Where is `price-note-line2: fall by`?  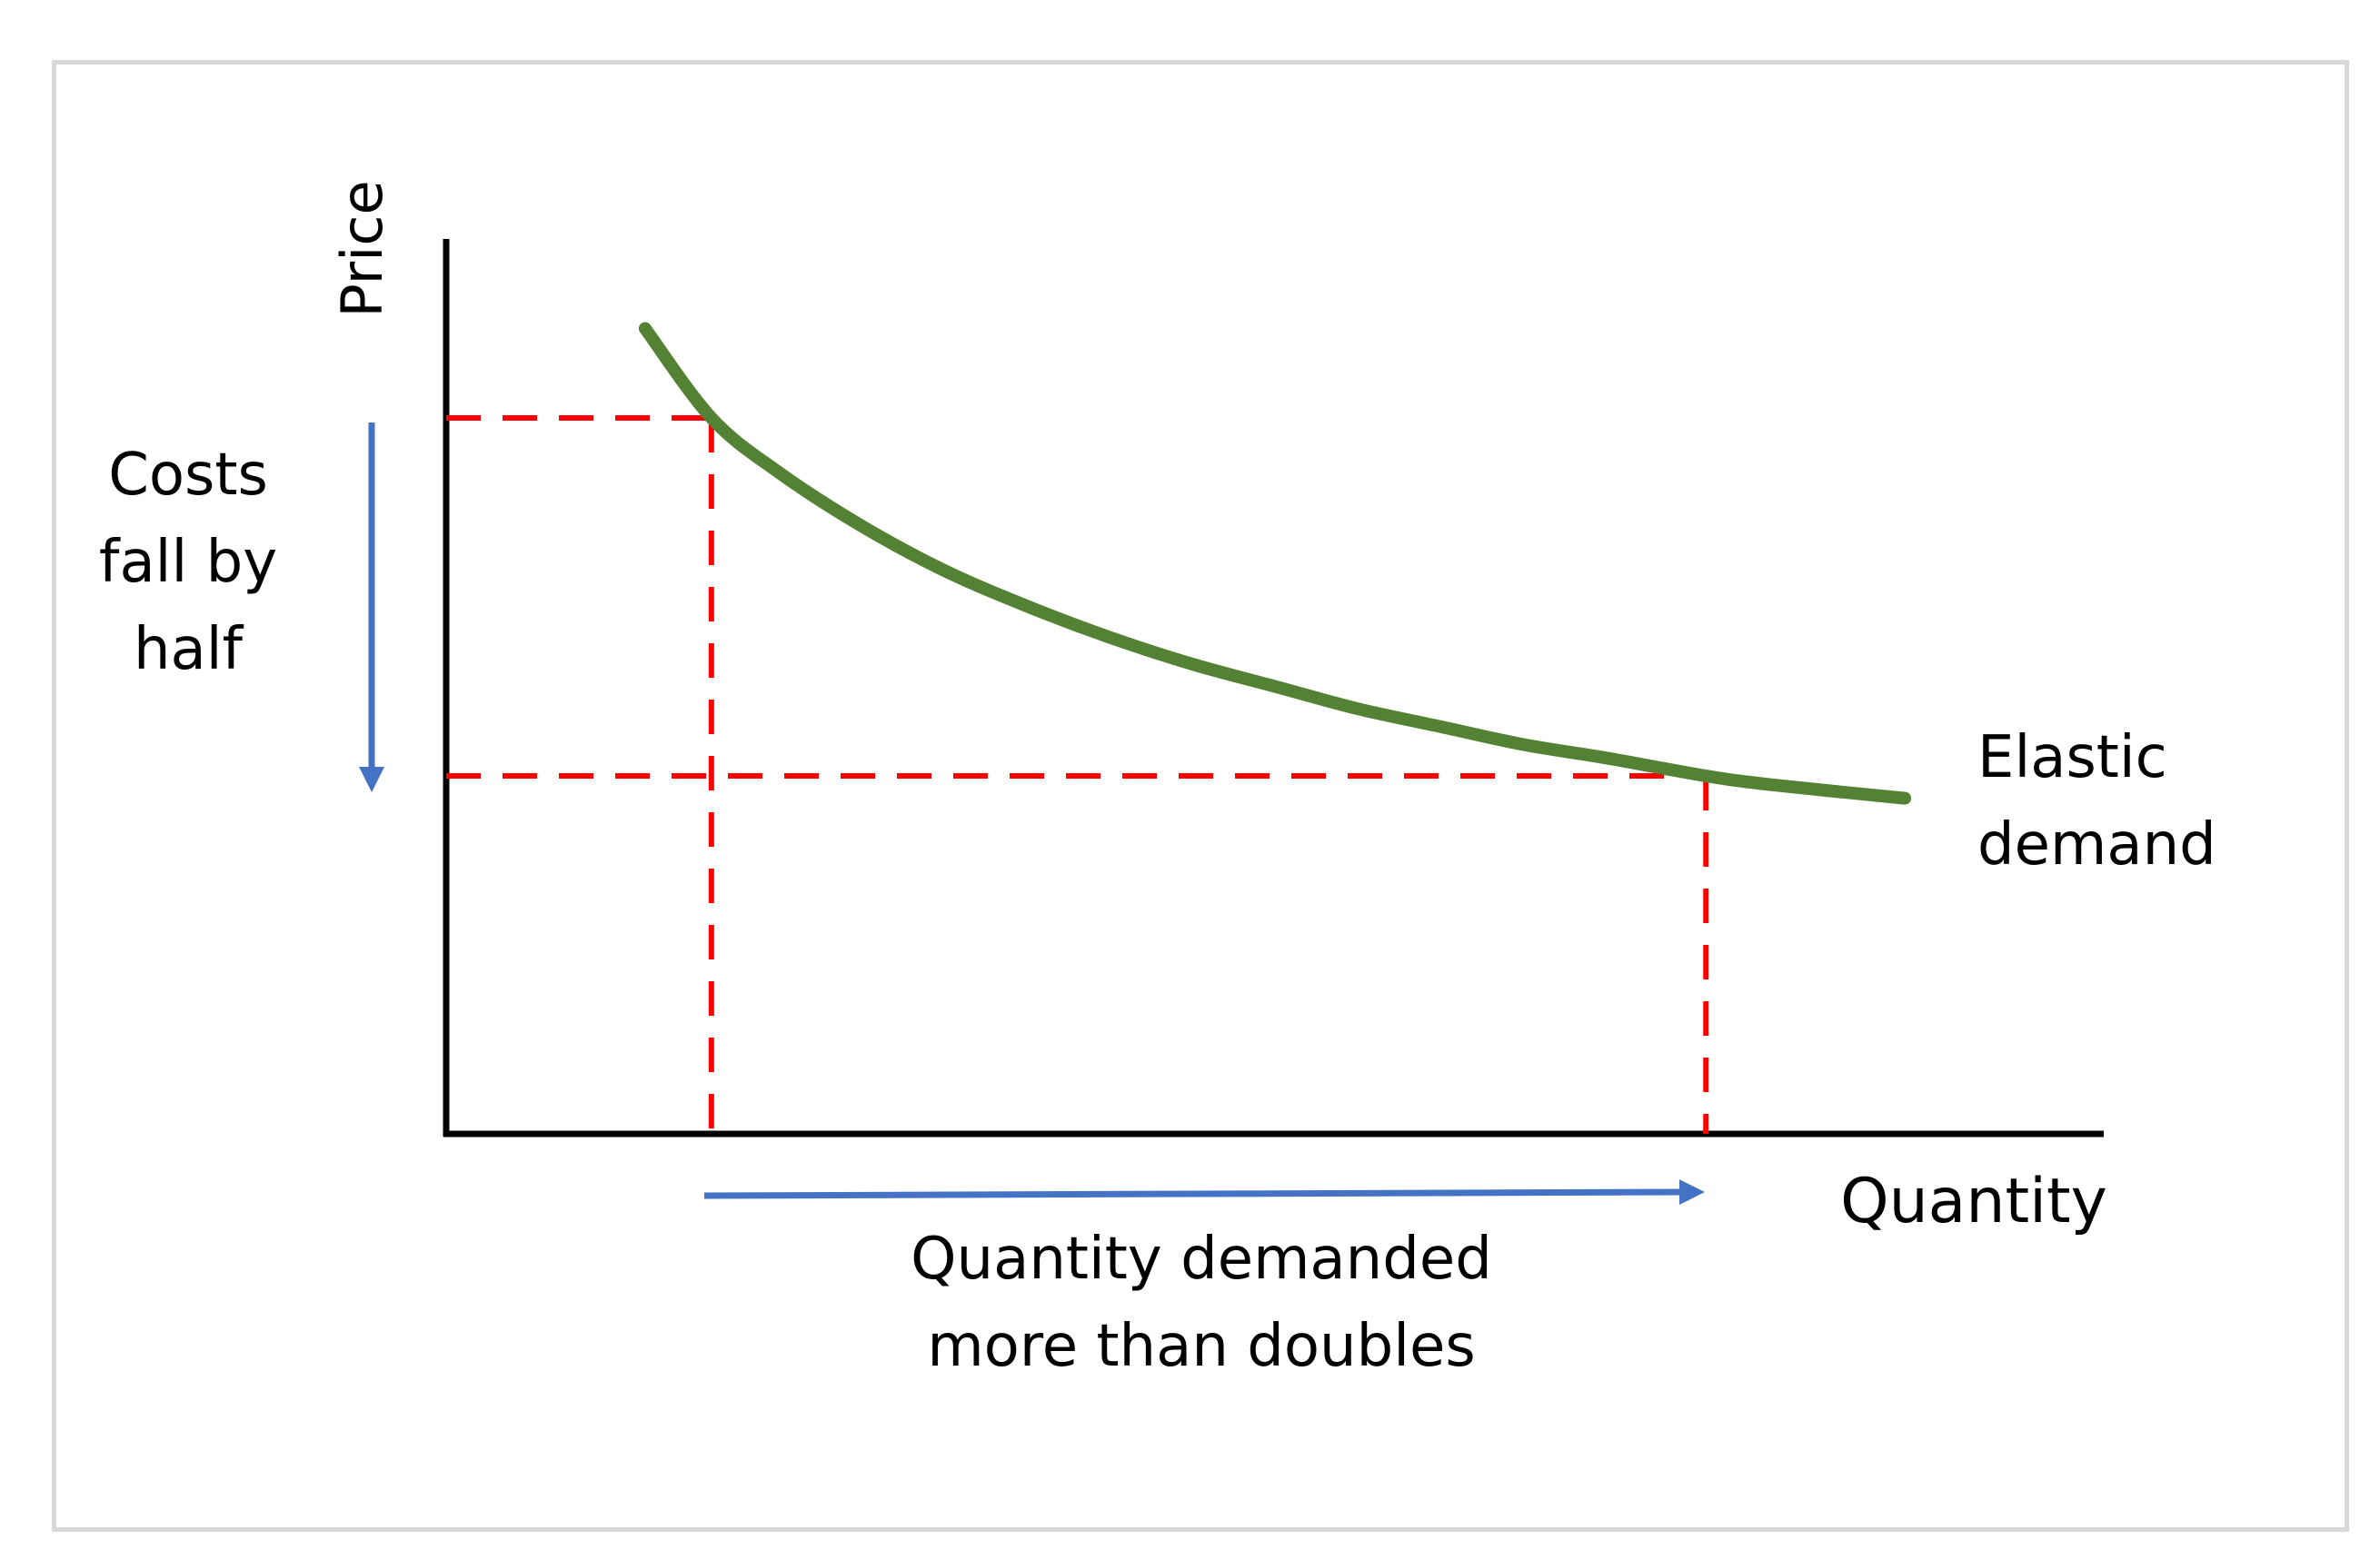 price-note-line2: fall by is located at coordinates (188, 563).